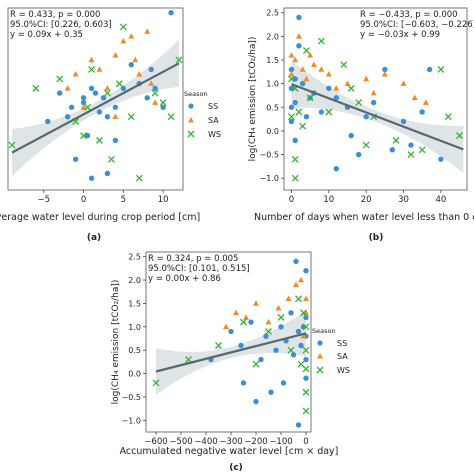  I want to click on ytick-label-c-7: 2.5, so click(134, 257).